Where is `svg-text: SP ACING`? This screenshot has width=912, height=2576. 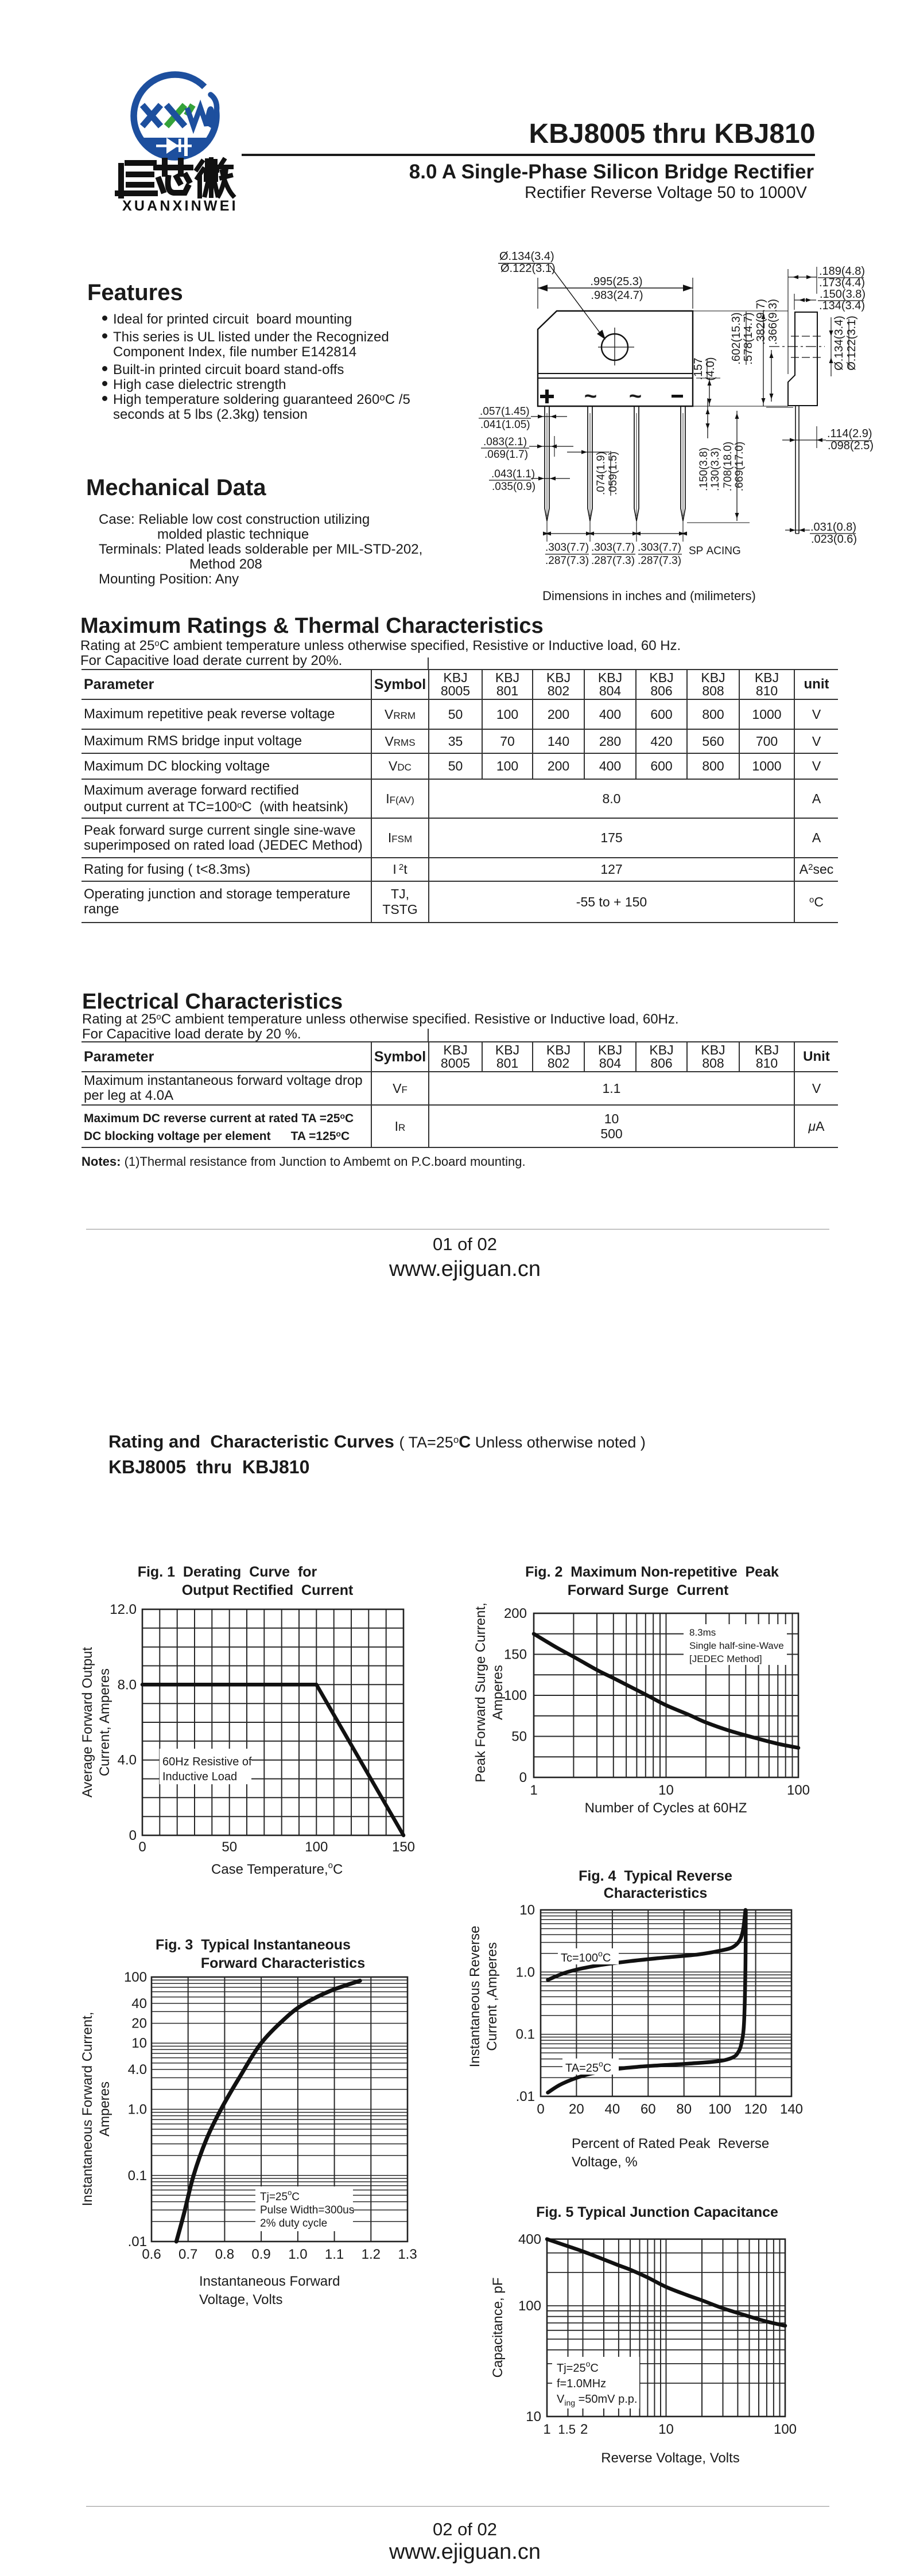
svg-text: SP ACING is located at coordinates (715, 551).